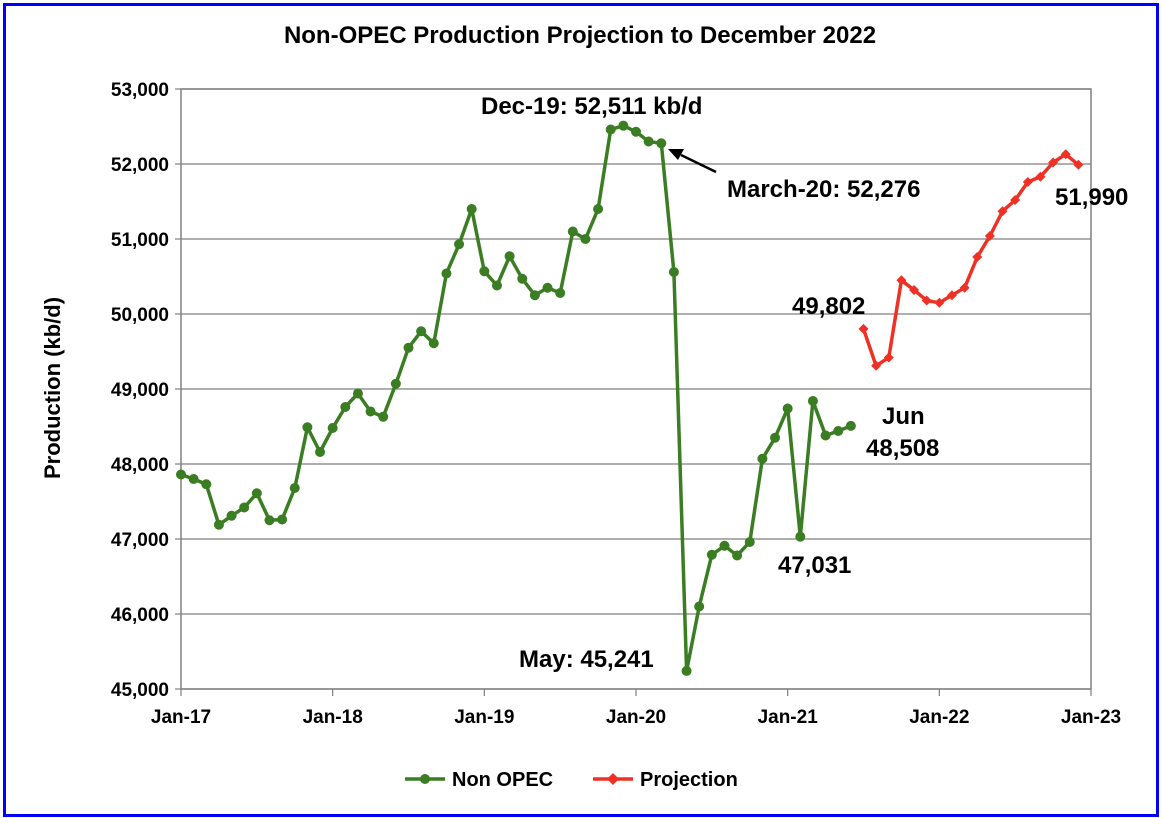 This screenshot has width=1162, height=818. I want to click on x-tick-label: Jan-20, so click(636, 717).